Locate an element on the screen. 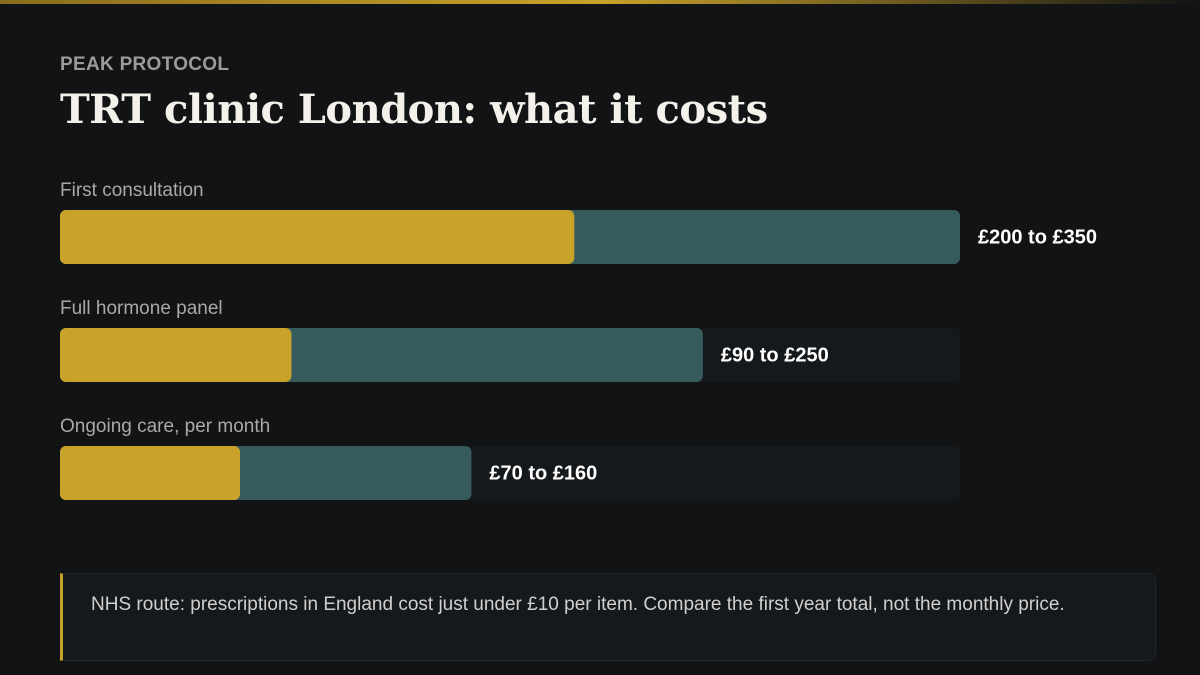  kicker: PEAK PROTOCOL is located at coordinates (145, 64).